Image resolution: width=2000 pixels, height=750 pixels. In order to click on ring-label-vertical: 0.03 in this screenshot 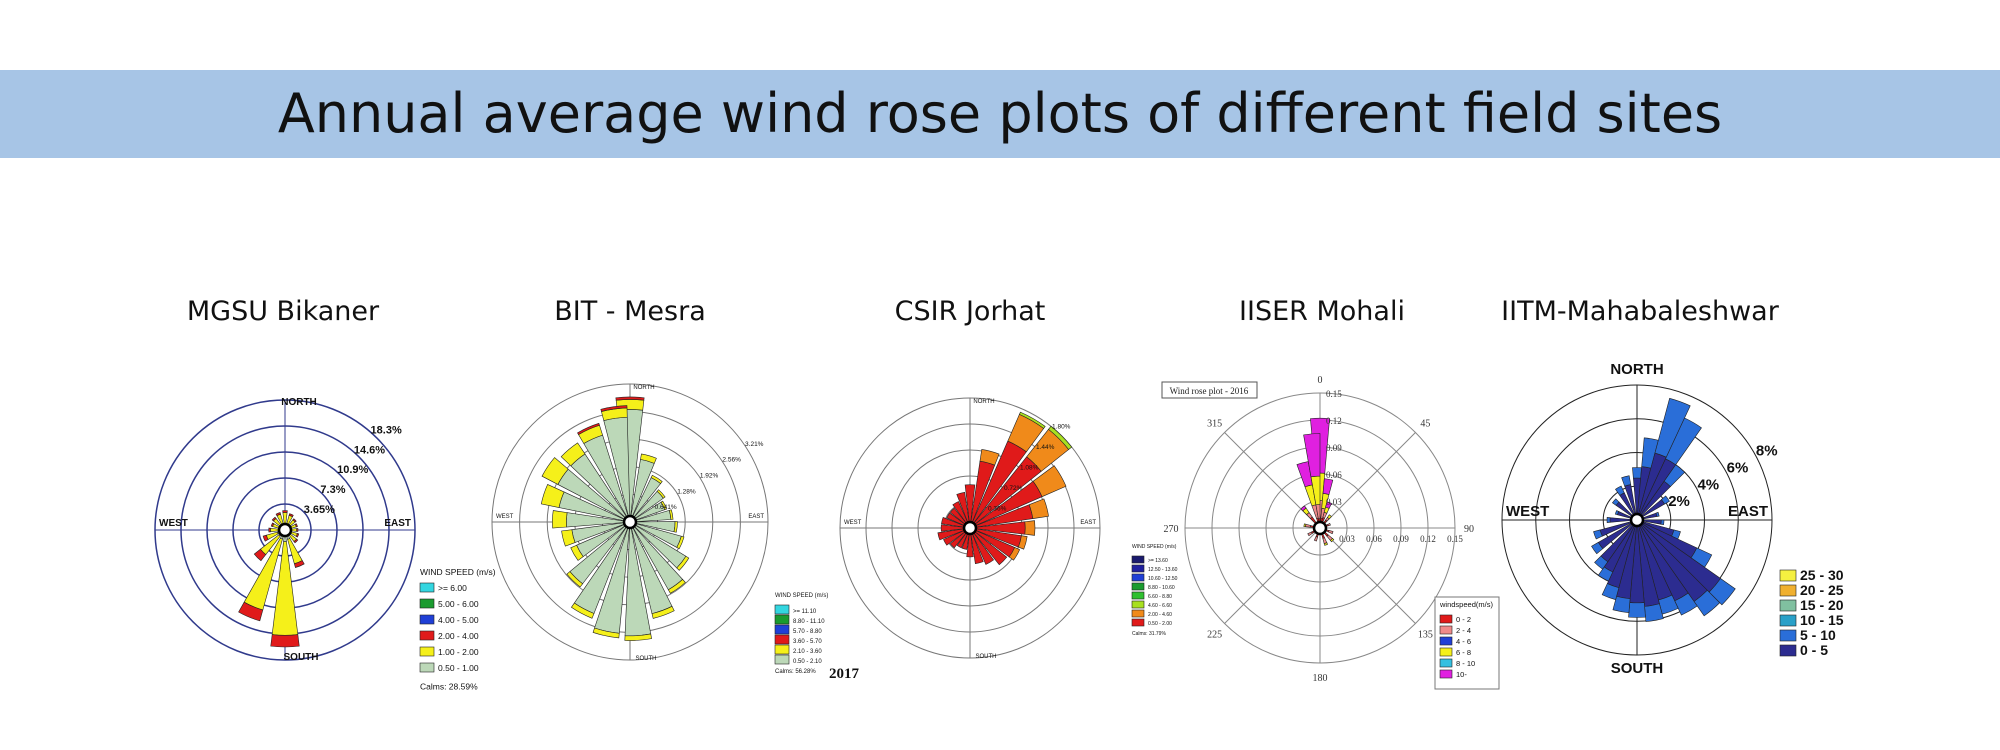, I will do `click(1334, 502)`.